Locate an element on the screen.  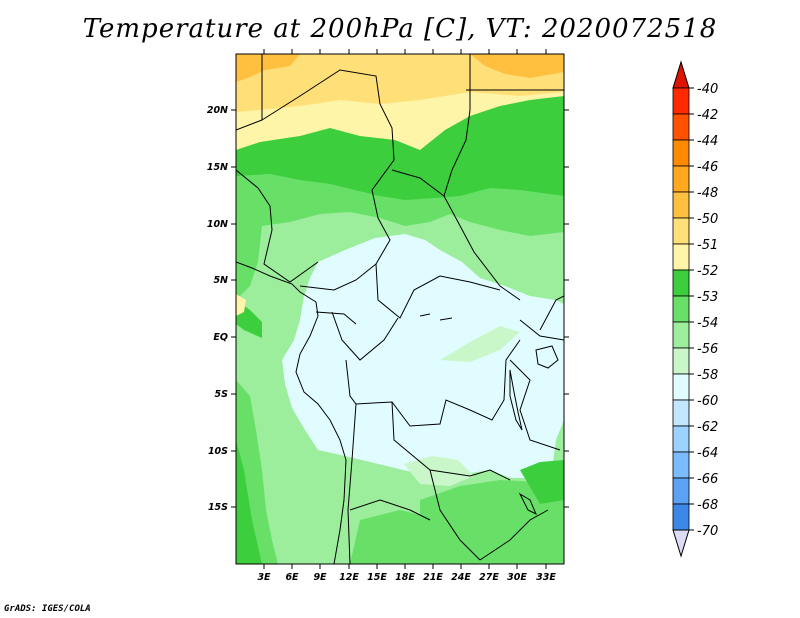
band-minus50 is located at coordinates (400, 83).